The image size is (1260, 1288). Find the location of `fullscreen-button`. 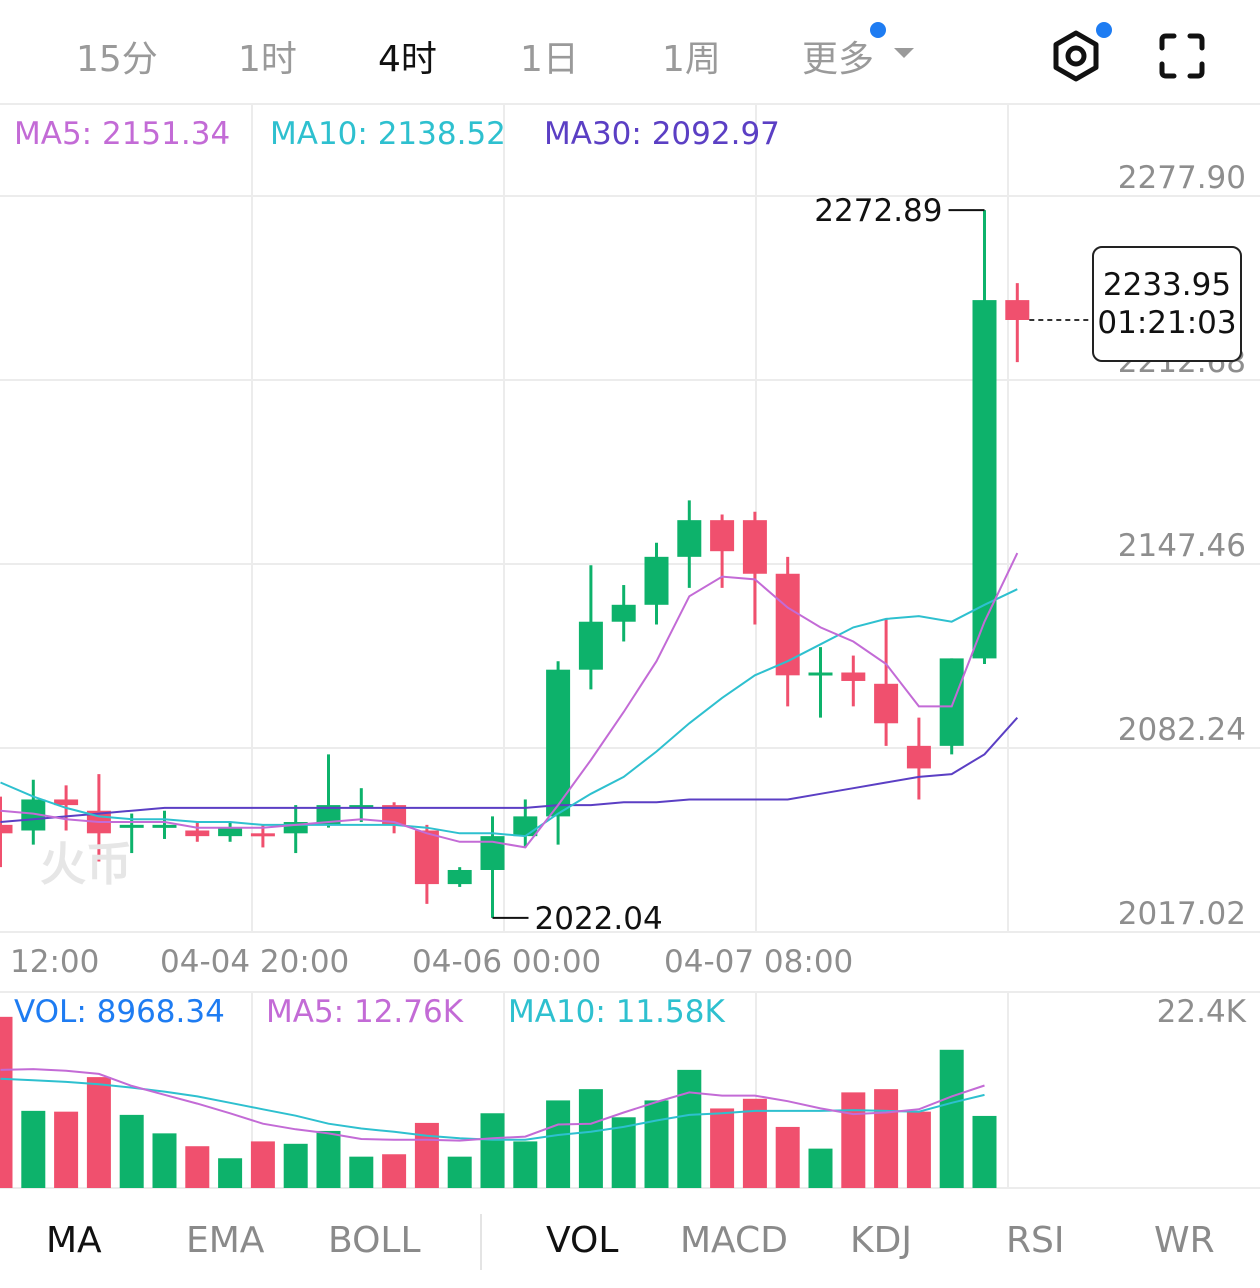

fullscreen-button is located at coordinates (1182, 56).